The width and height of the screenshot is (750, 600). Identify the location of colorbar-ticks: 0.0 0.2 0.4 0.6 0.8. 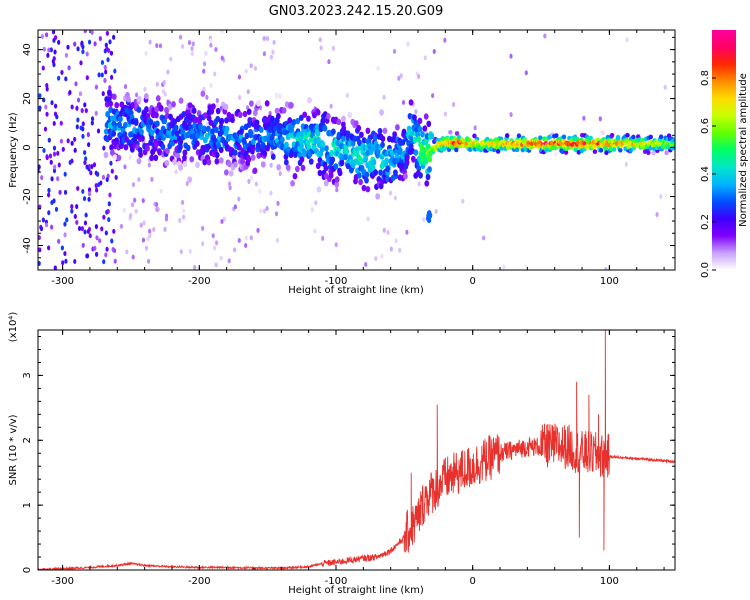
(708, 174).